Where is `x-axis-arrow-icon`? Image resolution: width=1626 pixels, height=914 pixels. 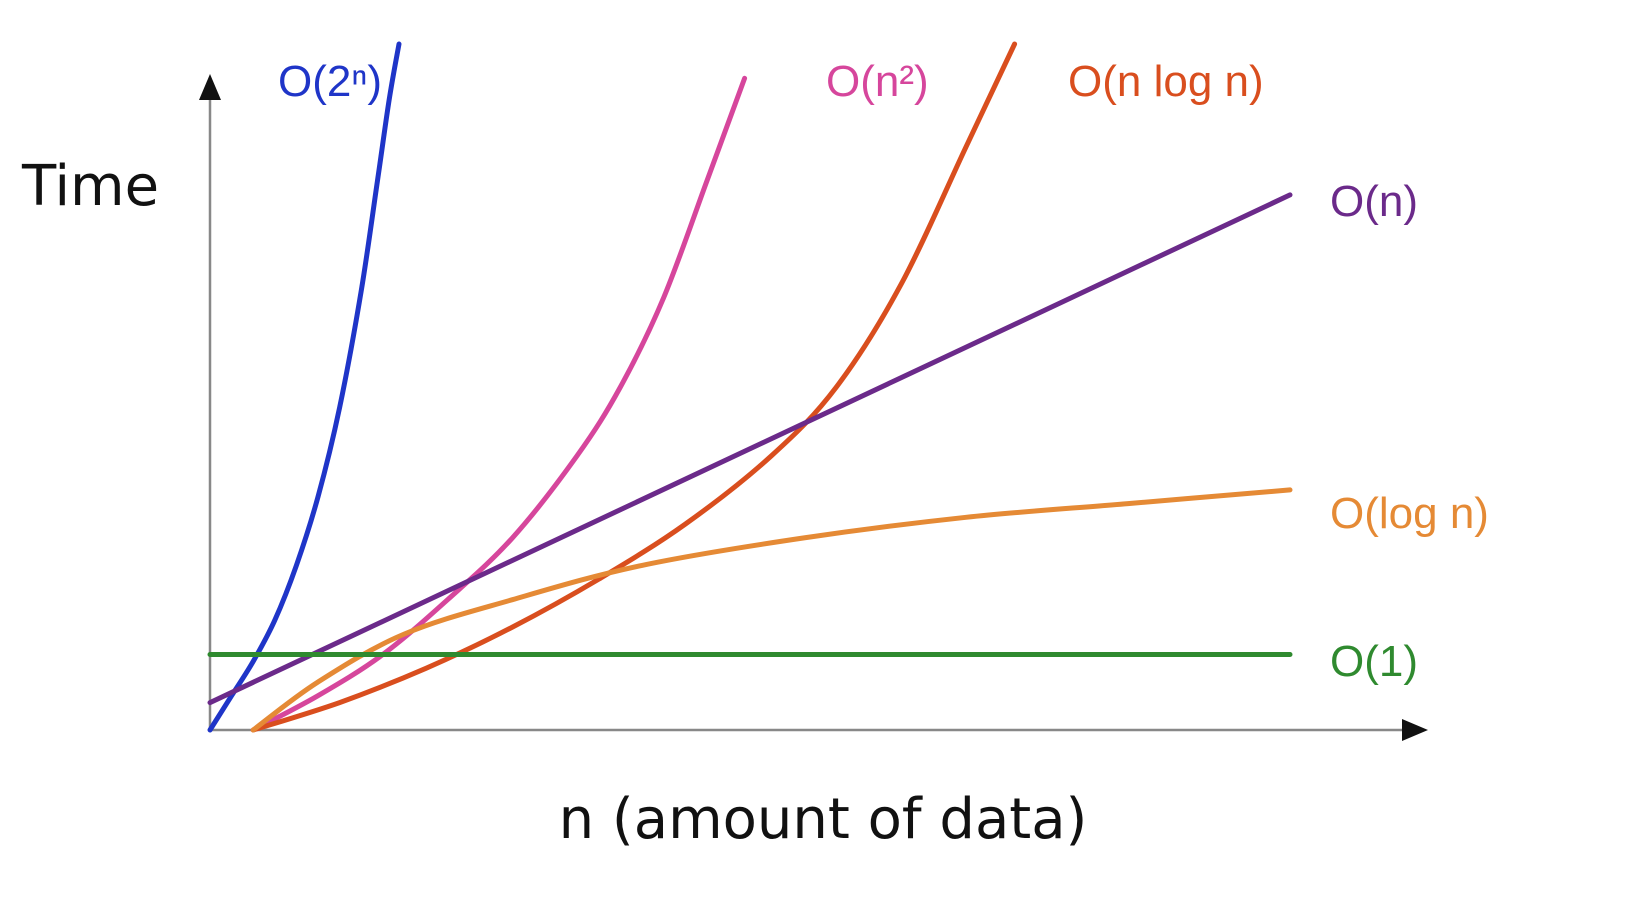
x-axis-arrow-icon is located at coordinates (1415, 730).